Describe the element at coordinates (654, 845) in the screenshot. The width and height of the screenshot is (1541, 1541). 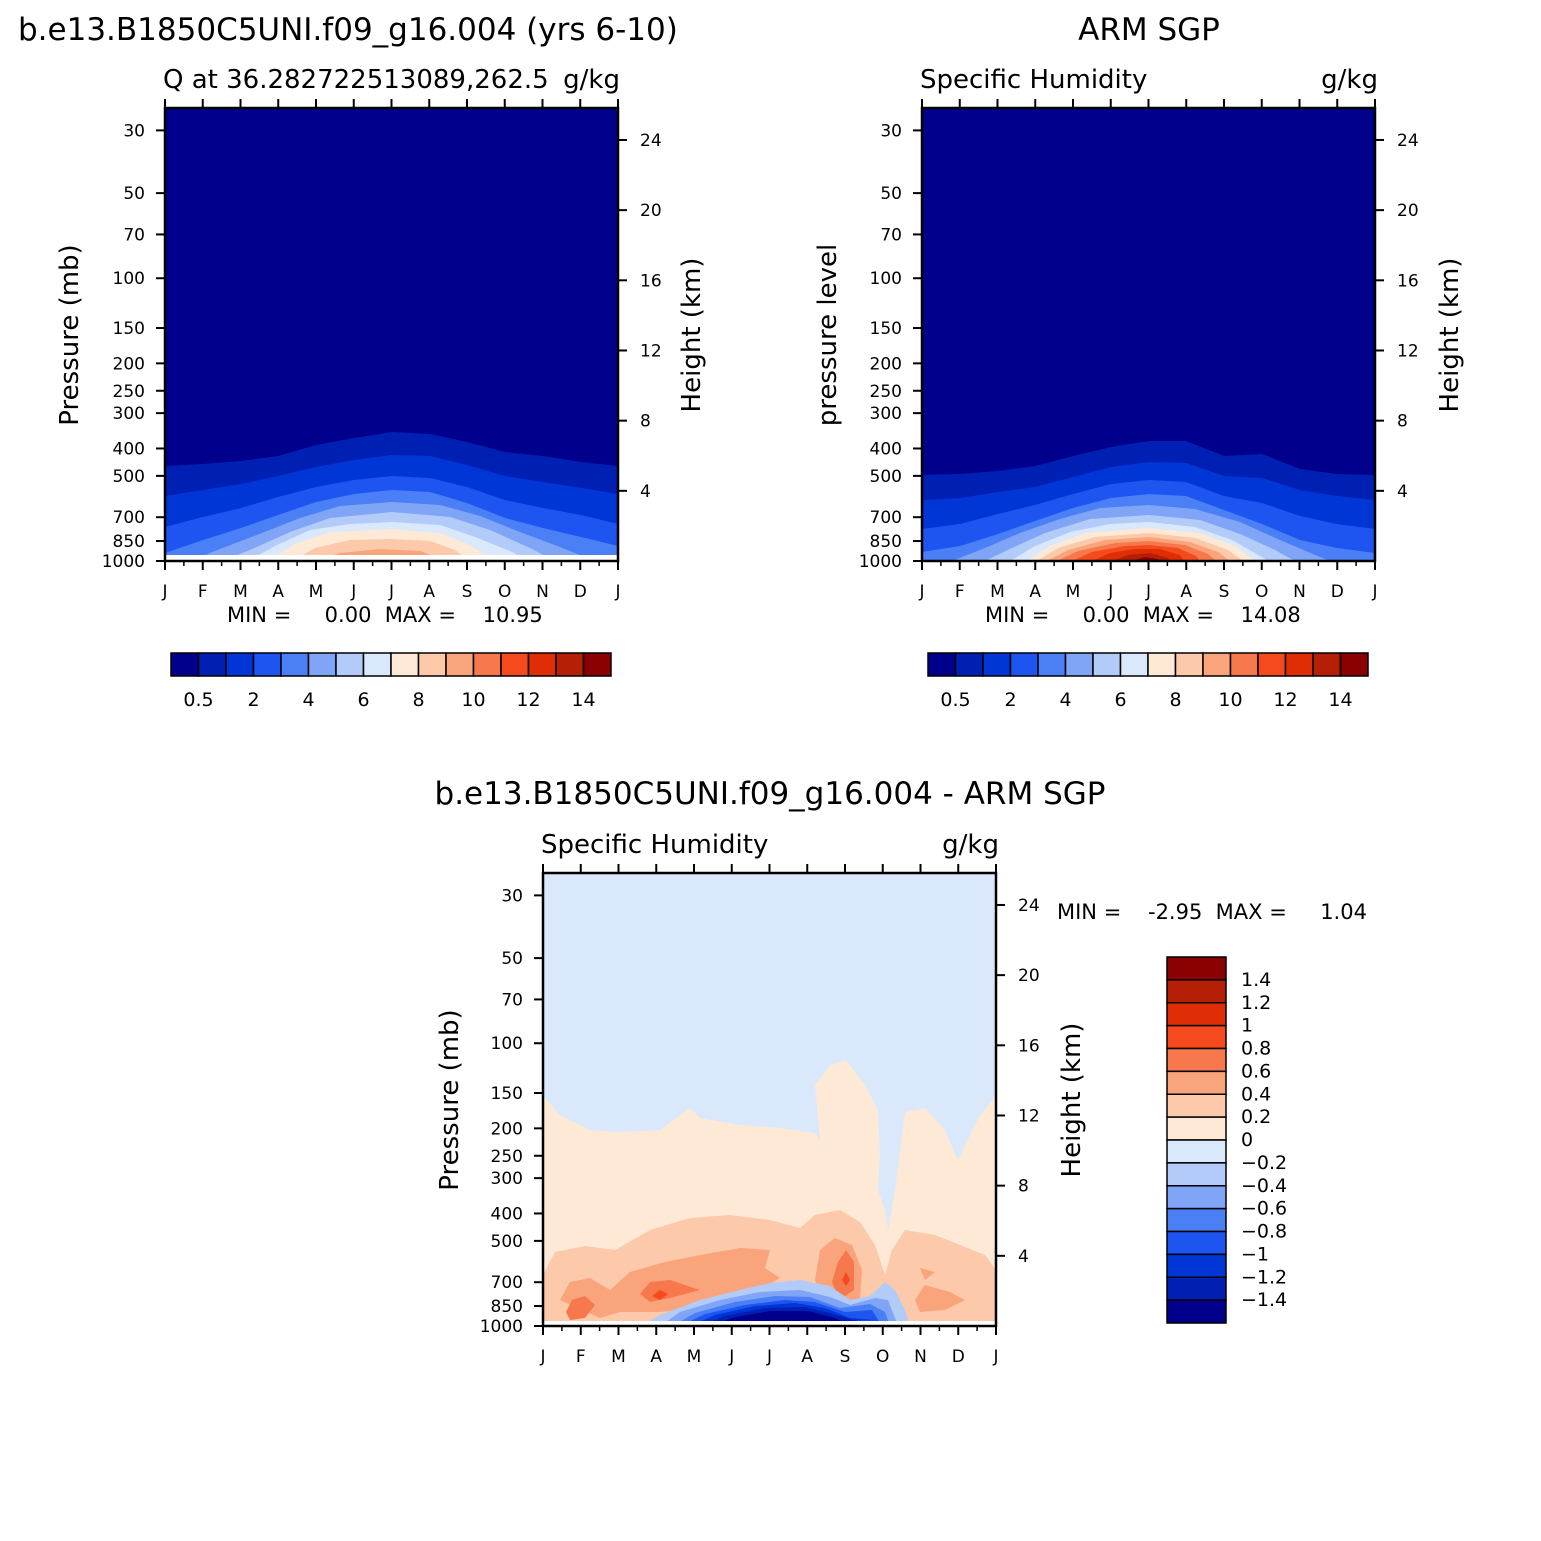
I see `panel-diff-left-string: Specific Humidity` at that location.